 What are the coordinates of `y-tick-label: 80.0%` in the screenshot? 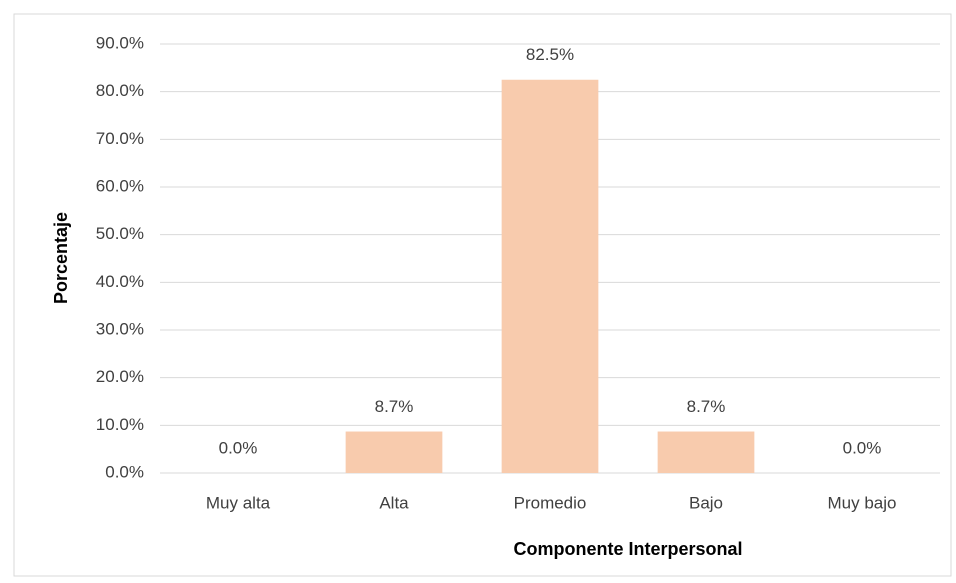 It's located at (120, 90).